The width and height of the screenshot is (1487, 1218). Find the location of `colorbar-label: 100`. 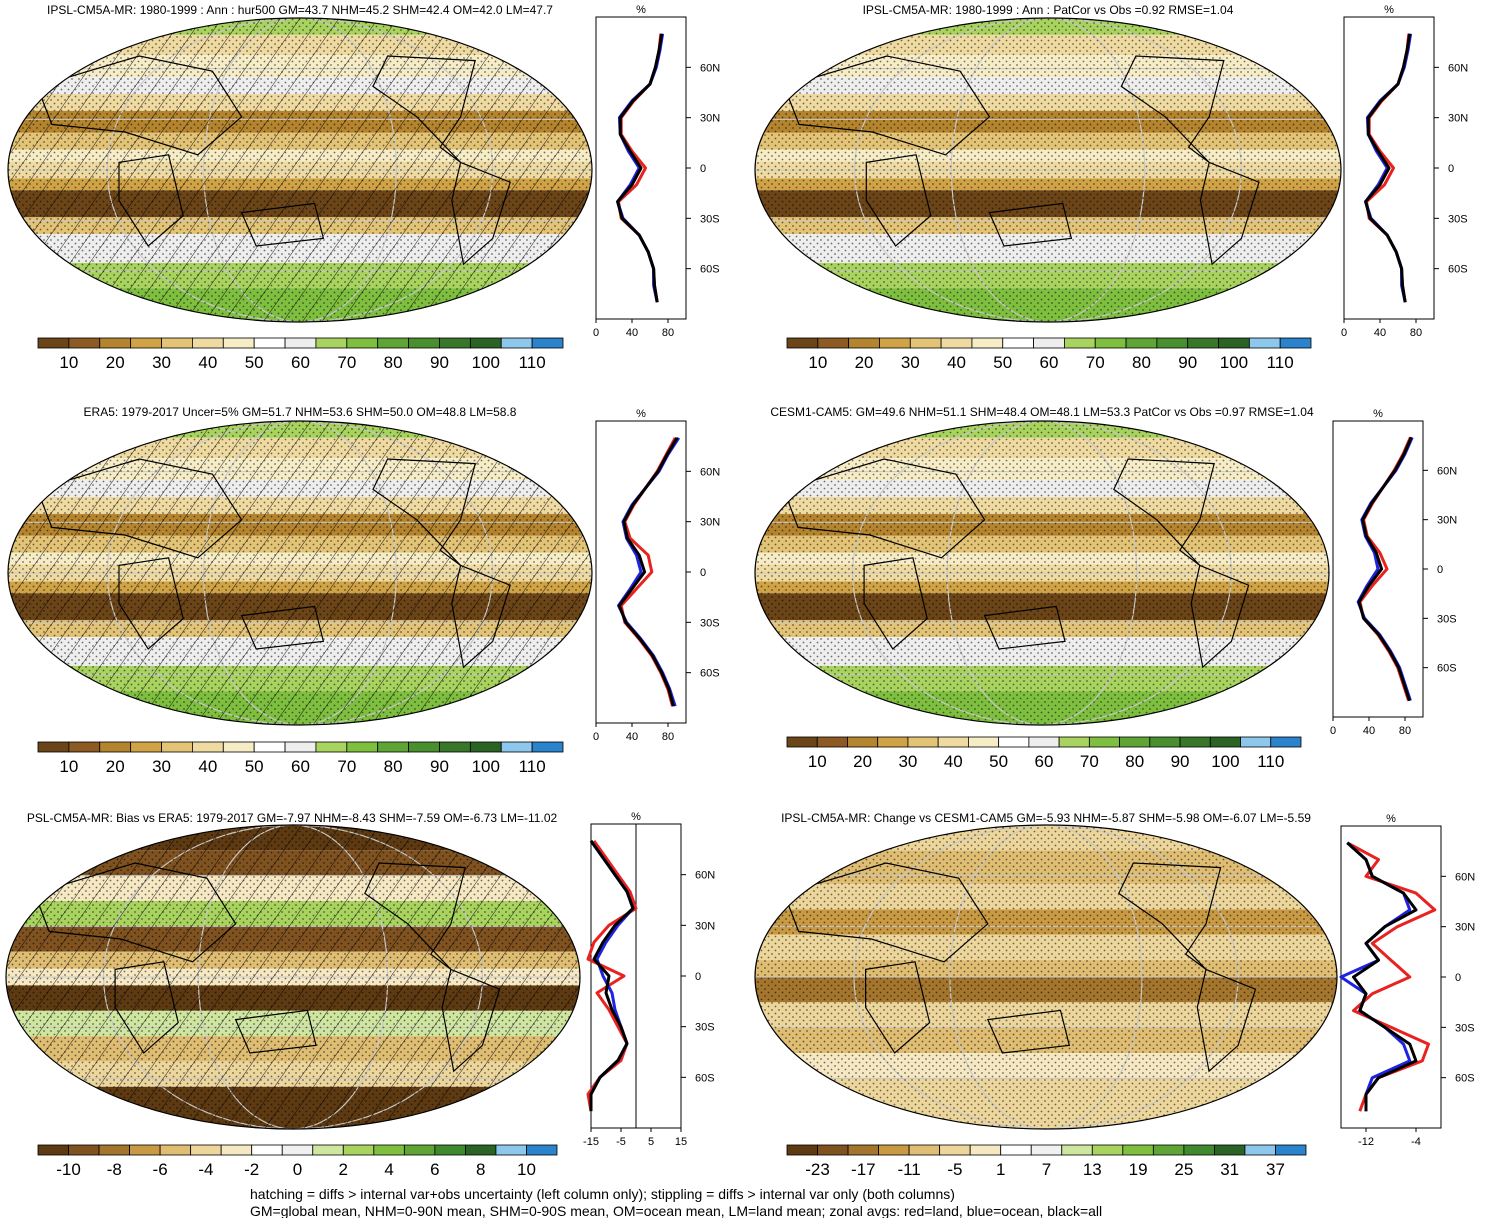

colorbar-label: 100 is located at coordinates (1234, 362).